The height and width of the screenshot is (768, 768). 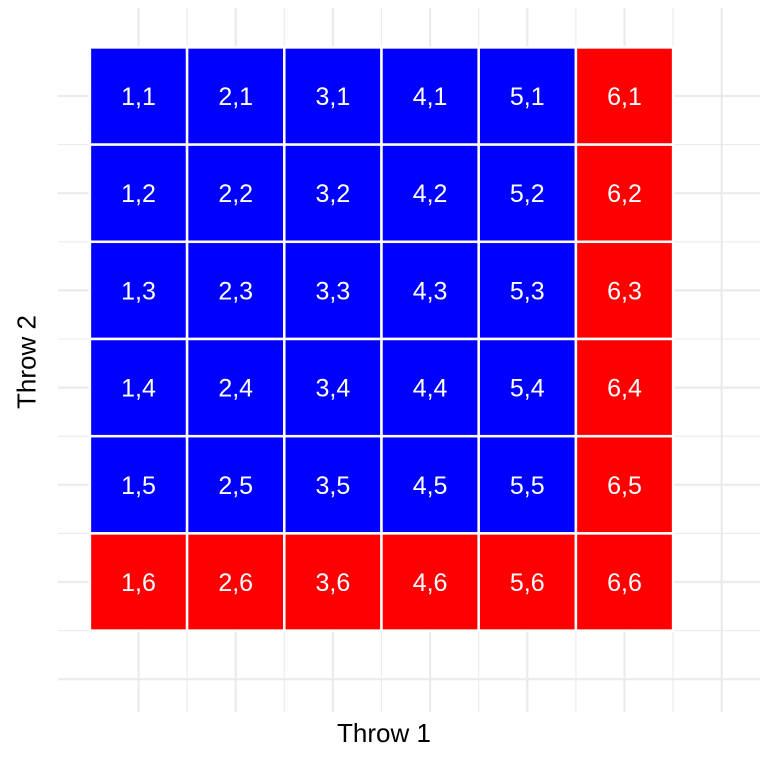 I want to click on cell-label-3-2: 3,2, so click(x=333, y=194).